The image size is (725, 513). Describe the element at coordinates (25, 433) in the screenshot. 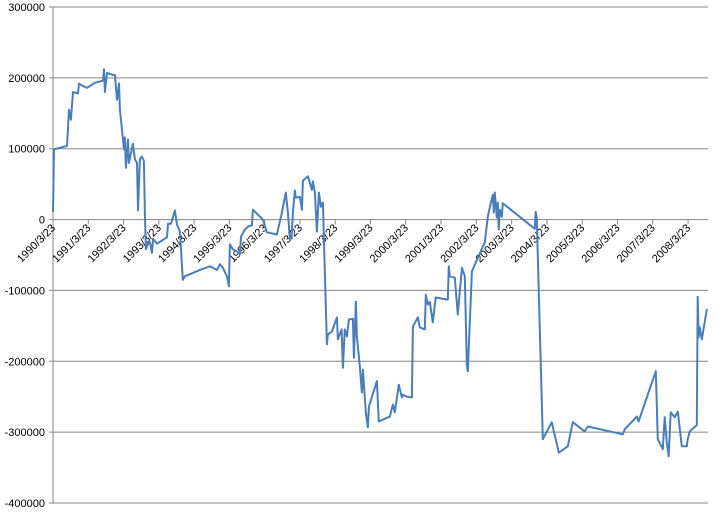

I see `y-tick-label: -300000` at that location.